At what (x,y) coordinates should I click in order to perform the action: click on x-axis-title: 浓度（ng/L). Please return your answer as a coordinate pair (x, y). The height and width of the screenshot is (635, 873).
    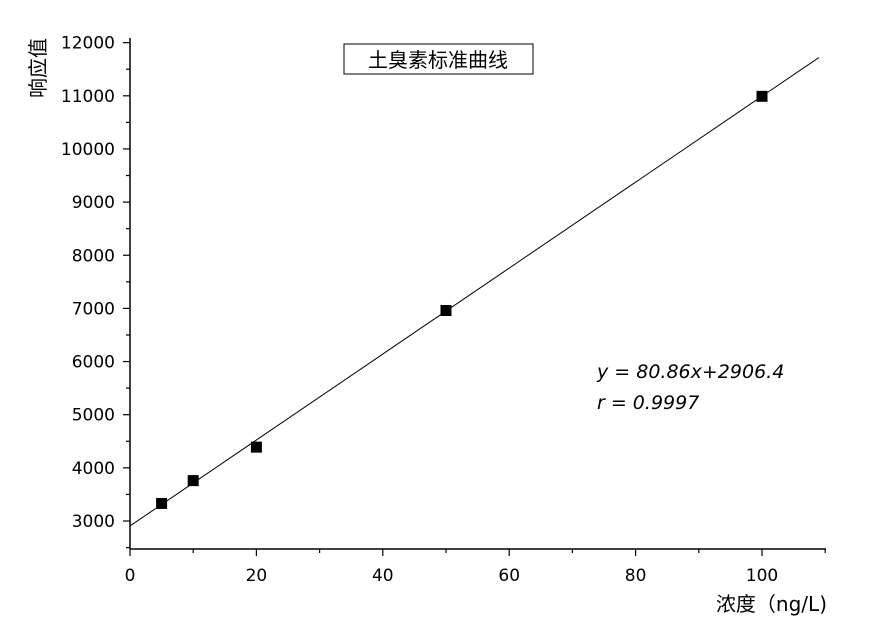
    Looking at the image, I should click on (771, 604).